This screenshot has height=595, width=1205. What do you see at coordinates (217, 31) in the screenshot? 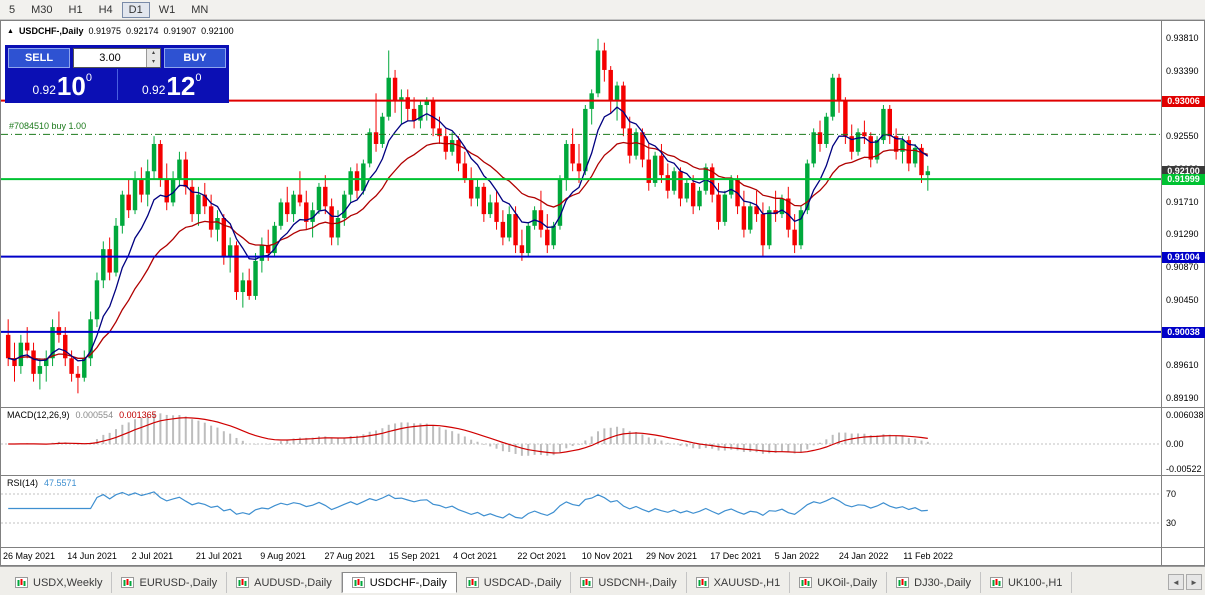
I see `ohlc-close: 0.92100` at bounding box center [217, 31].